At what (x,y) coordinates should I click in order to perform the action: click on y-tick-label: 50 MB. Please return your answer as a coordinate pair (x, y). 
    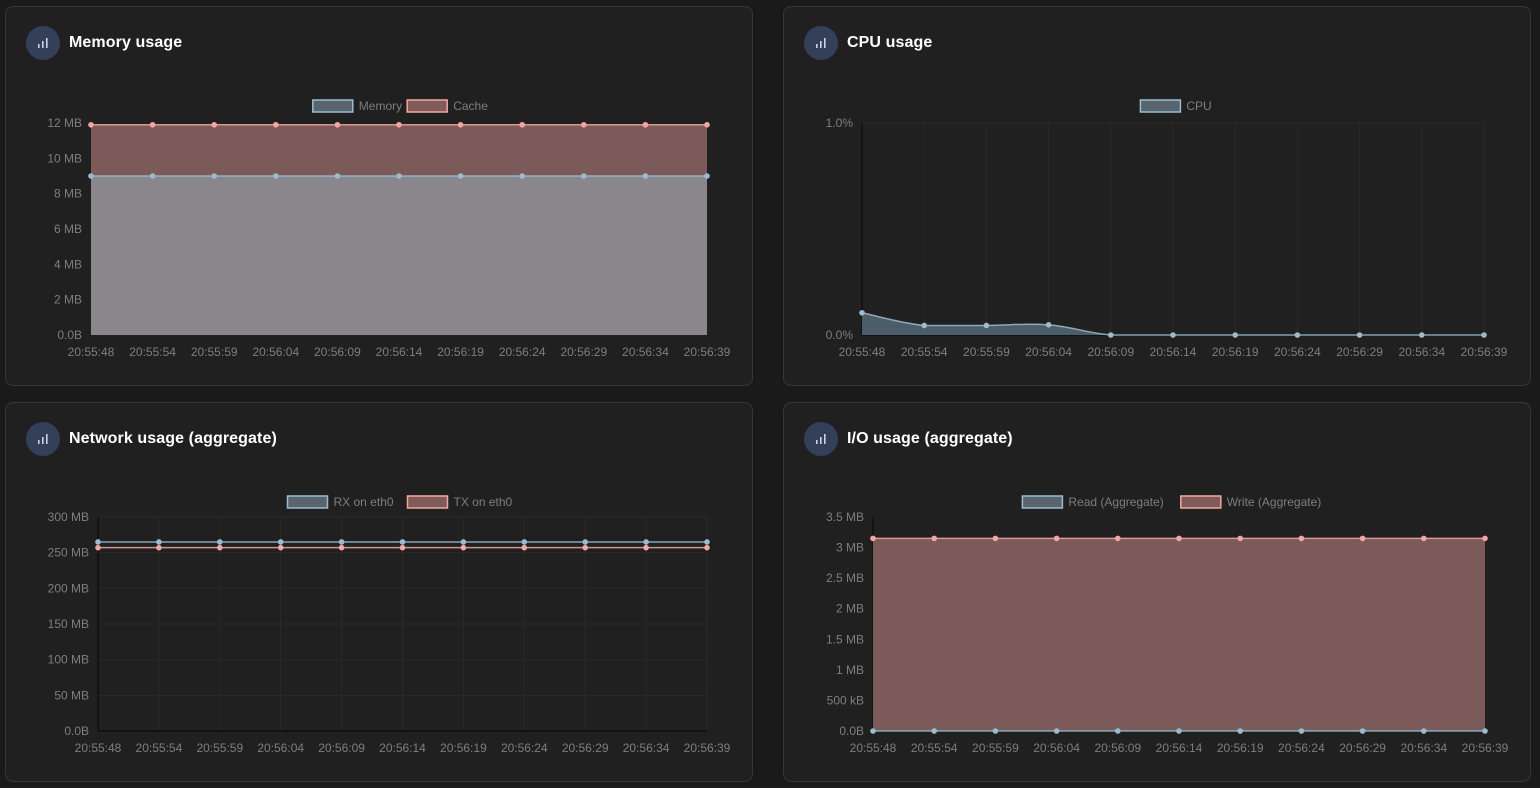
    Looking at the image, I should click on (71, 695).